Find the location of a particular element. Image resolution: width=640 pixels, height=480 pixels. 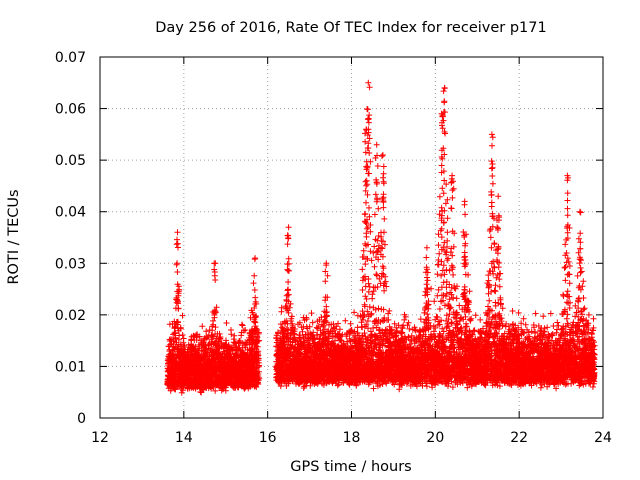

x-axis-label: GPS time / hours is located at coordinates (350, 467).